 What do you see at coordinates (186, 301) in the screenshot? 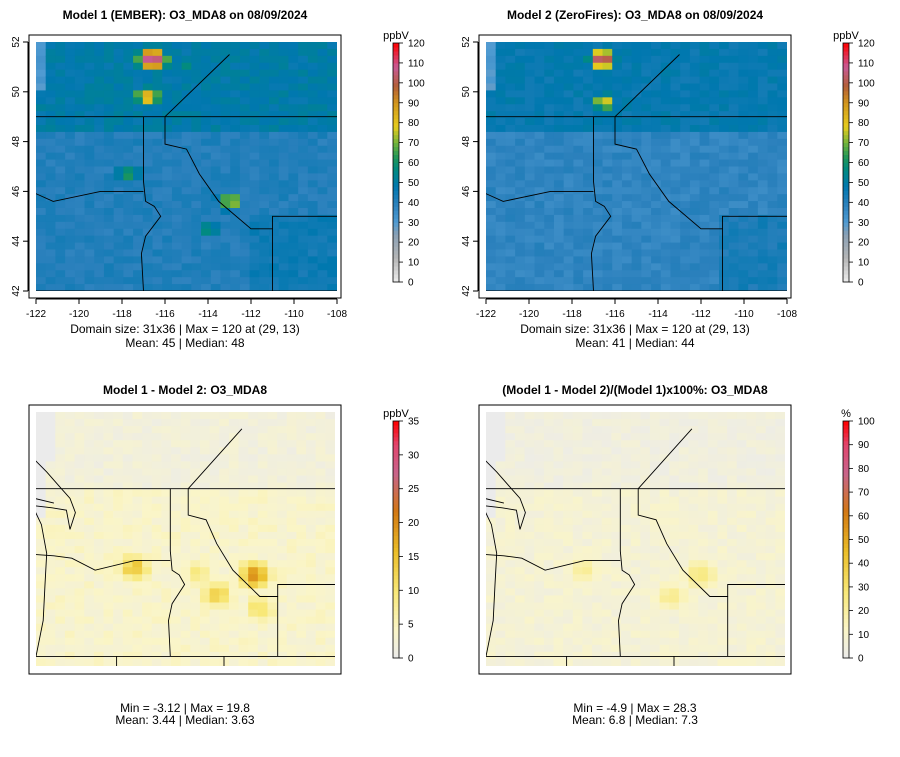
I see `x-axis` at bounding box center [186, 301].